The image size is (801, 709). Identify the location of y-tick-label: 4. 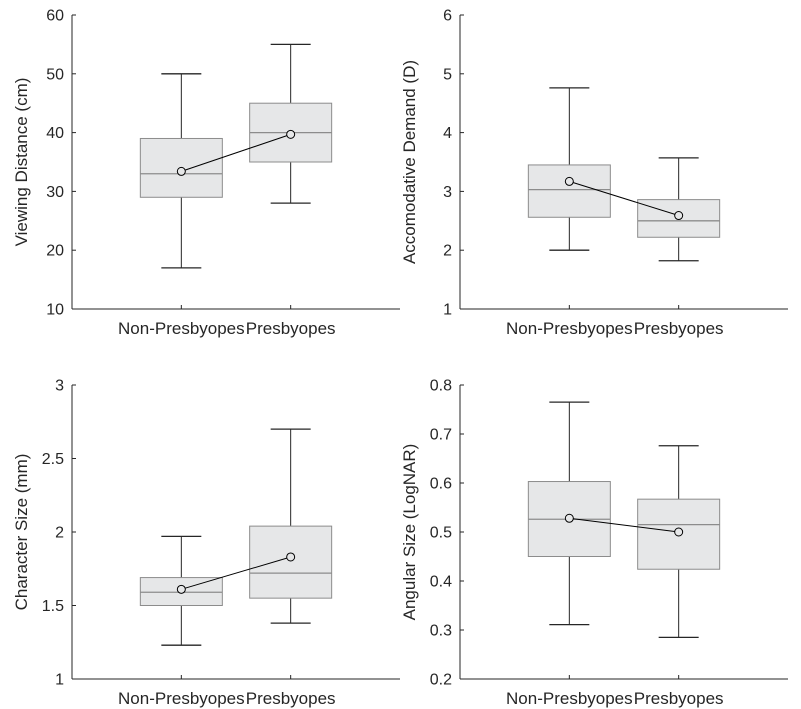
(447, 133).